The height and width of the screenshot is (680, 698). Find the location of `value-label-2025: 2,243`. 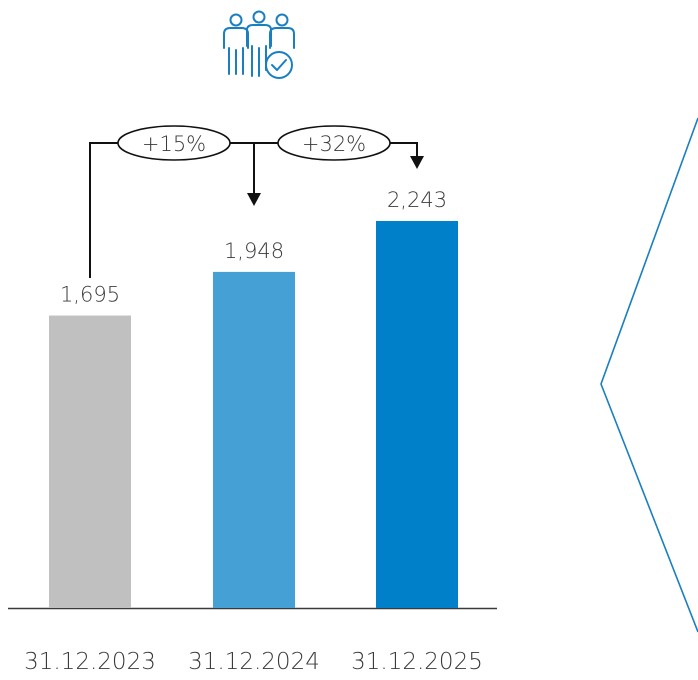

value-label-2025: 2,243 is located at coordinates (417, 200).